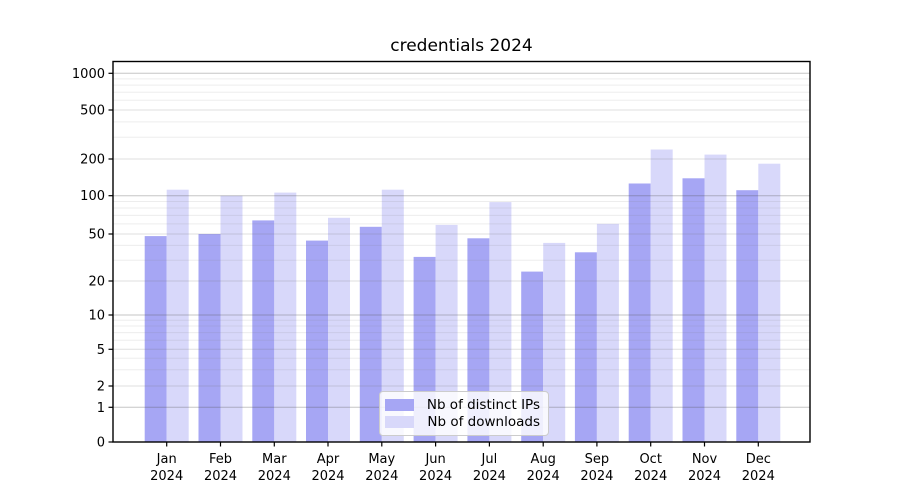 The image size is (900, 500). Describe the element at coordinates (231, 318) in the screenshot. I see `bar-downloads-feb` at that location.